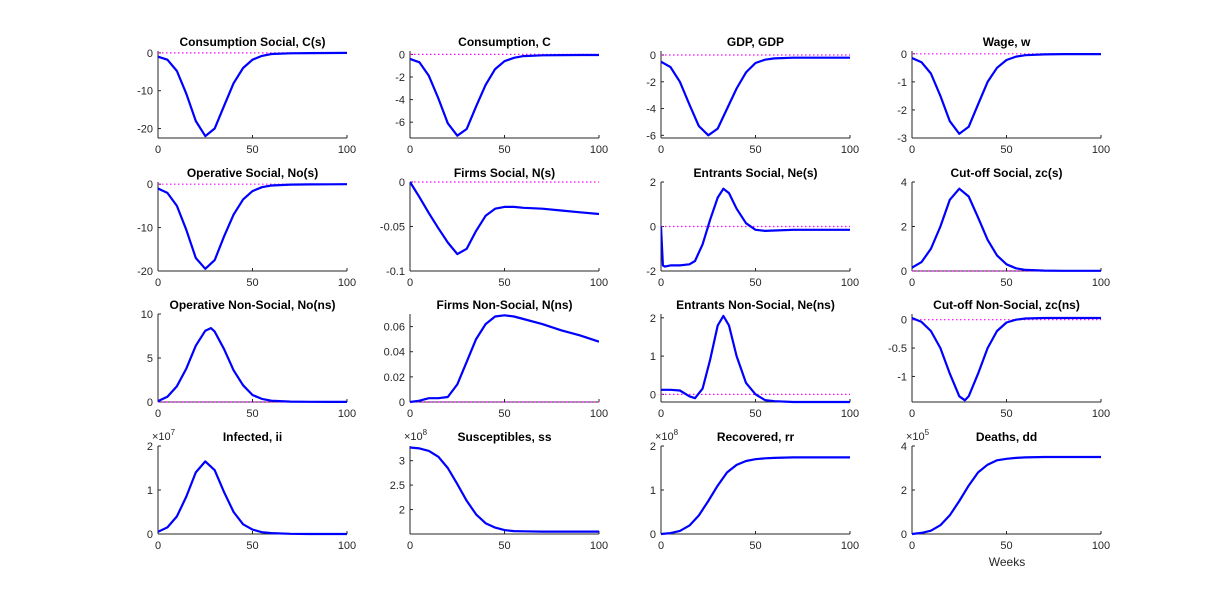  I want to click on y-tick-label: -0.5, so click(897, 349).